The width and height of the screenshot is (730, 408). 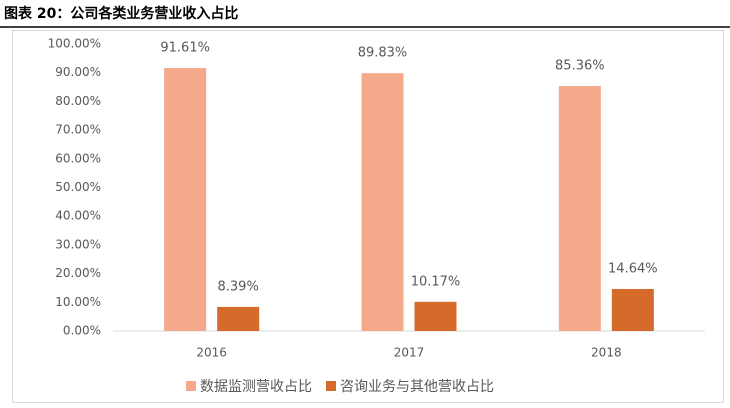 I want to click on y-tick-label: 0.00%, so click(x=82, y=331).